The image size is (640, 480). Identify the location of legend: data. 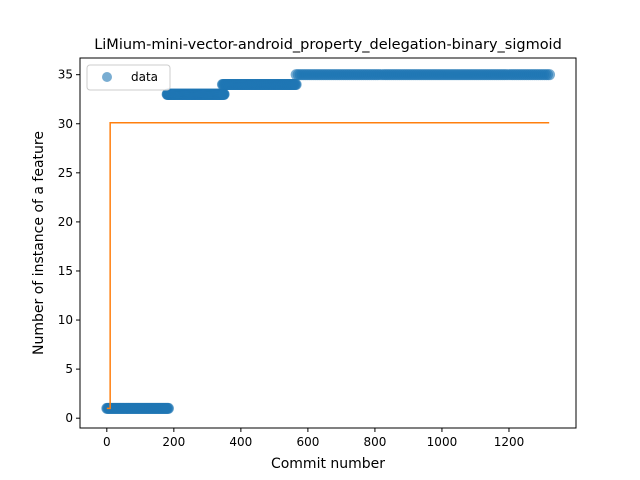
(128, 77).